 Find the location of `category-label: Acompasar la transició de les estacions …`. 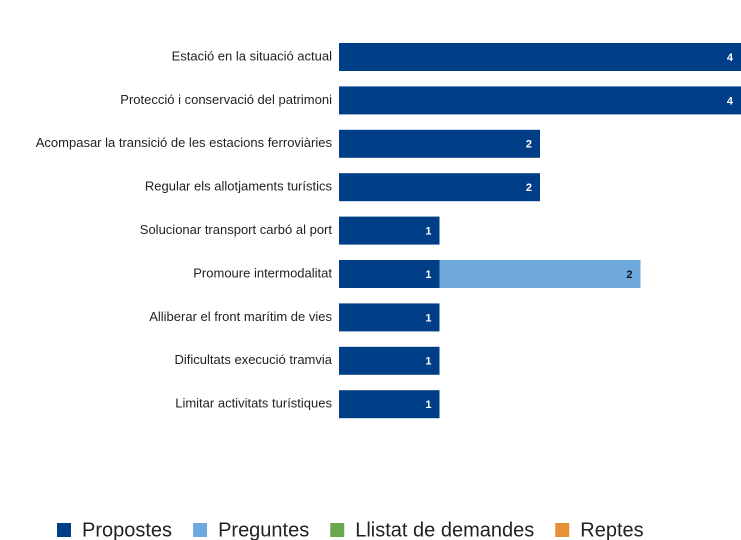

category-label: Acompasar la transició de les estacions … is located at coordinates (184, 142).